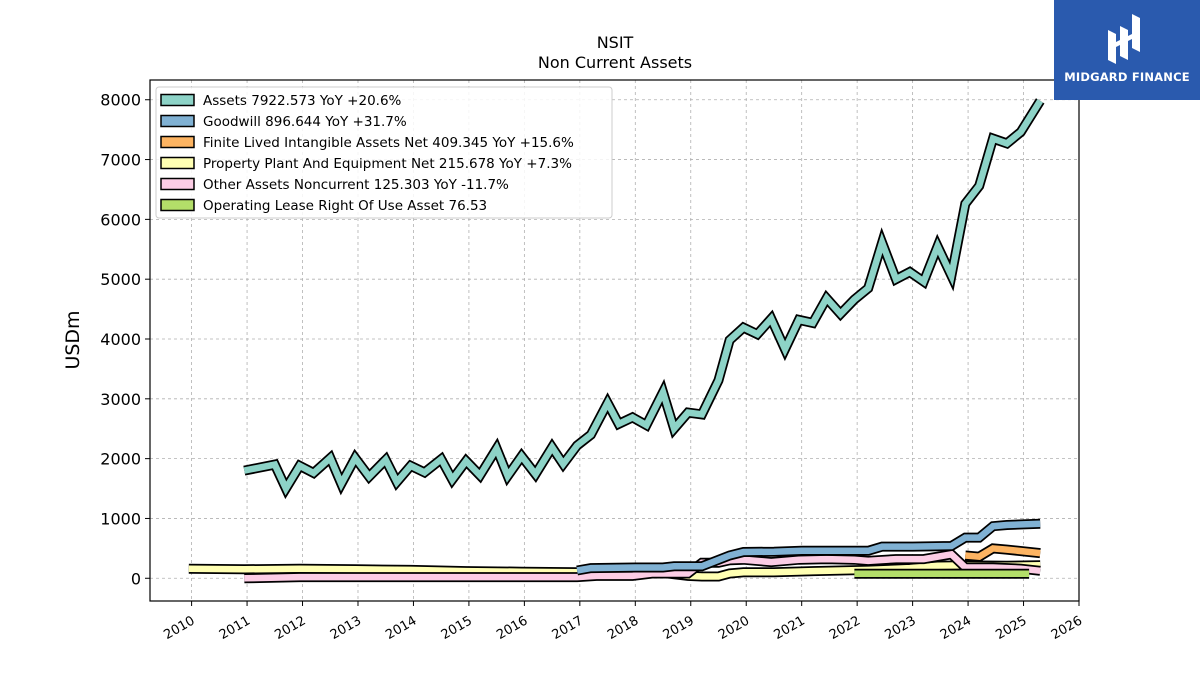 The image size is (1200, 675). Describe the element at coordinates (623, 628) in the screenshot. I see `x-tick-label: 2018` at that location.